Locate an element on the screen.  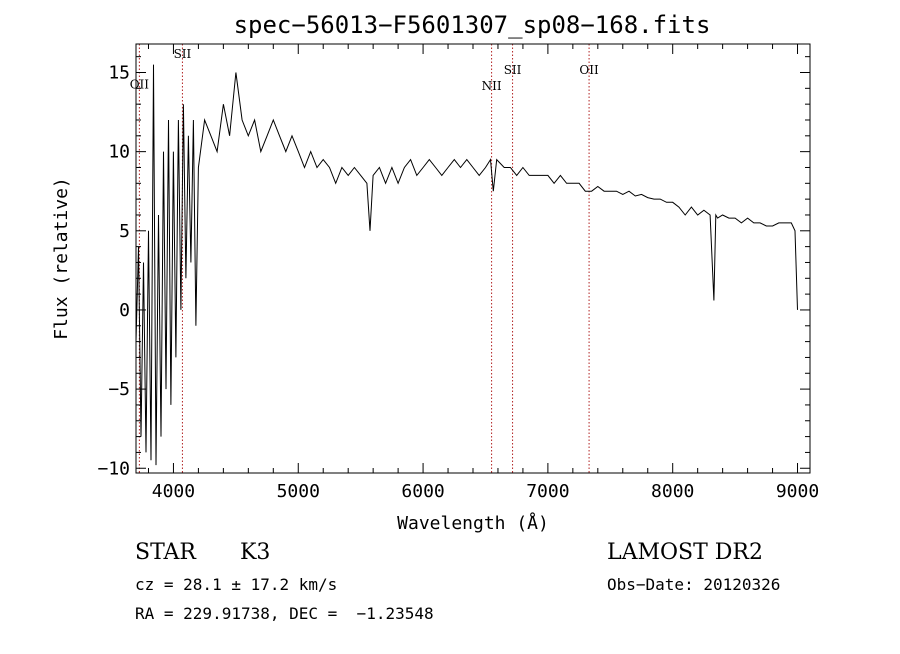
y-tick-label: 5 is located at coordinates (124, 231).